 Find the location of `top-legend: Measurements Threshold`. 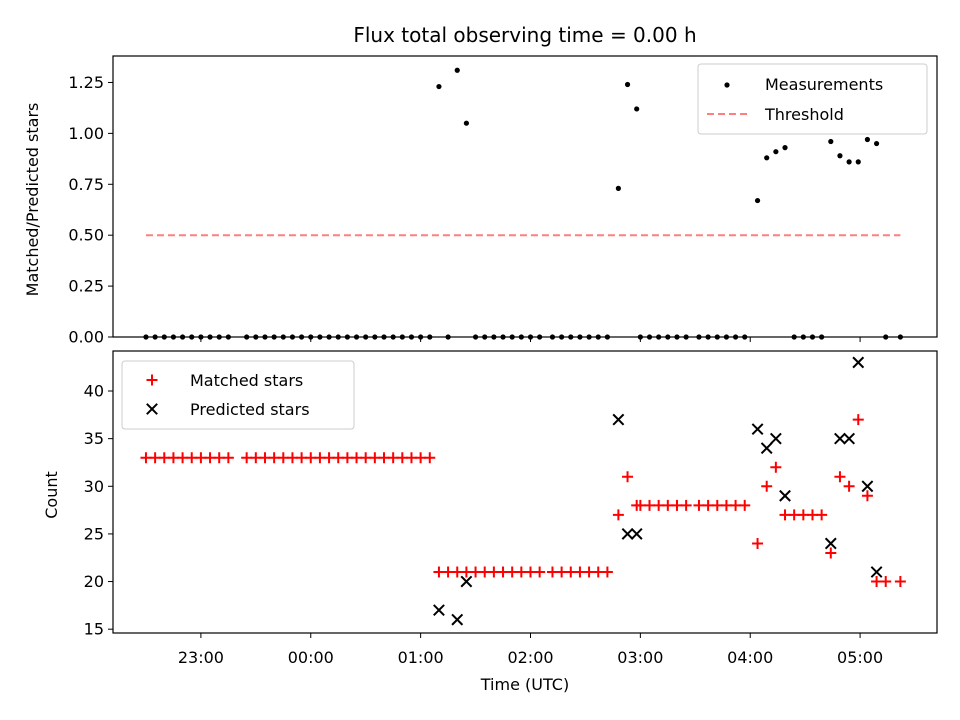

top-legend: Measurements Threshold is located at coordinates (812, 99).